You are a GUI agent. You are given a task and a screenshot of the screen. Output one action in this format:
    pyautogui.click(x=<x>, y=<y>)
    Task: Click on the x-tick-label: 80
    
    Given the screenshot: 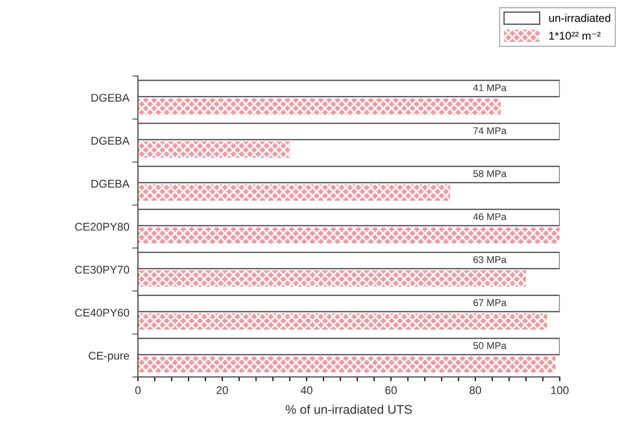 What is the action you would take?
    pyautogui.click(x=476, y=390)
    